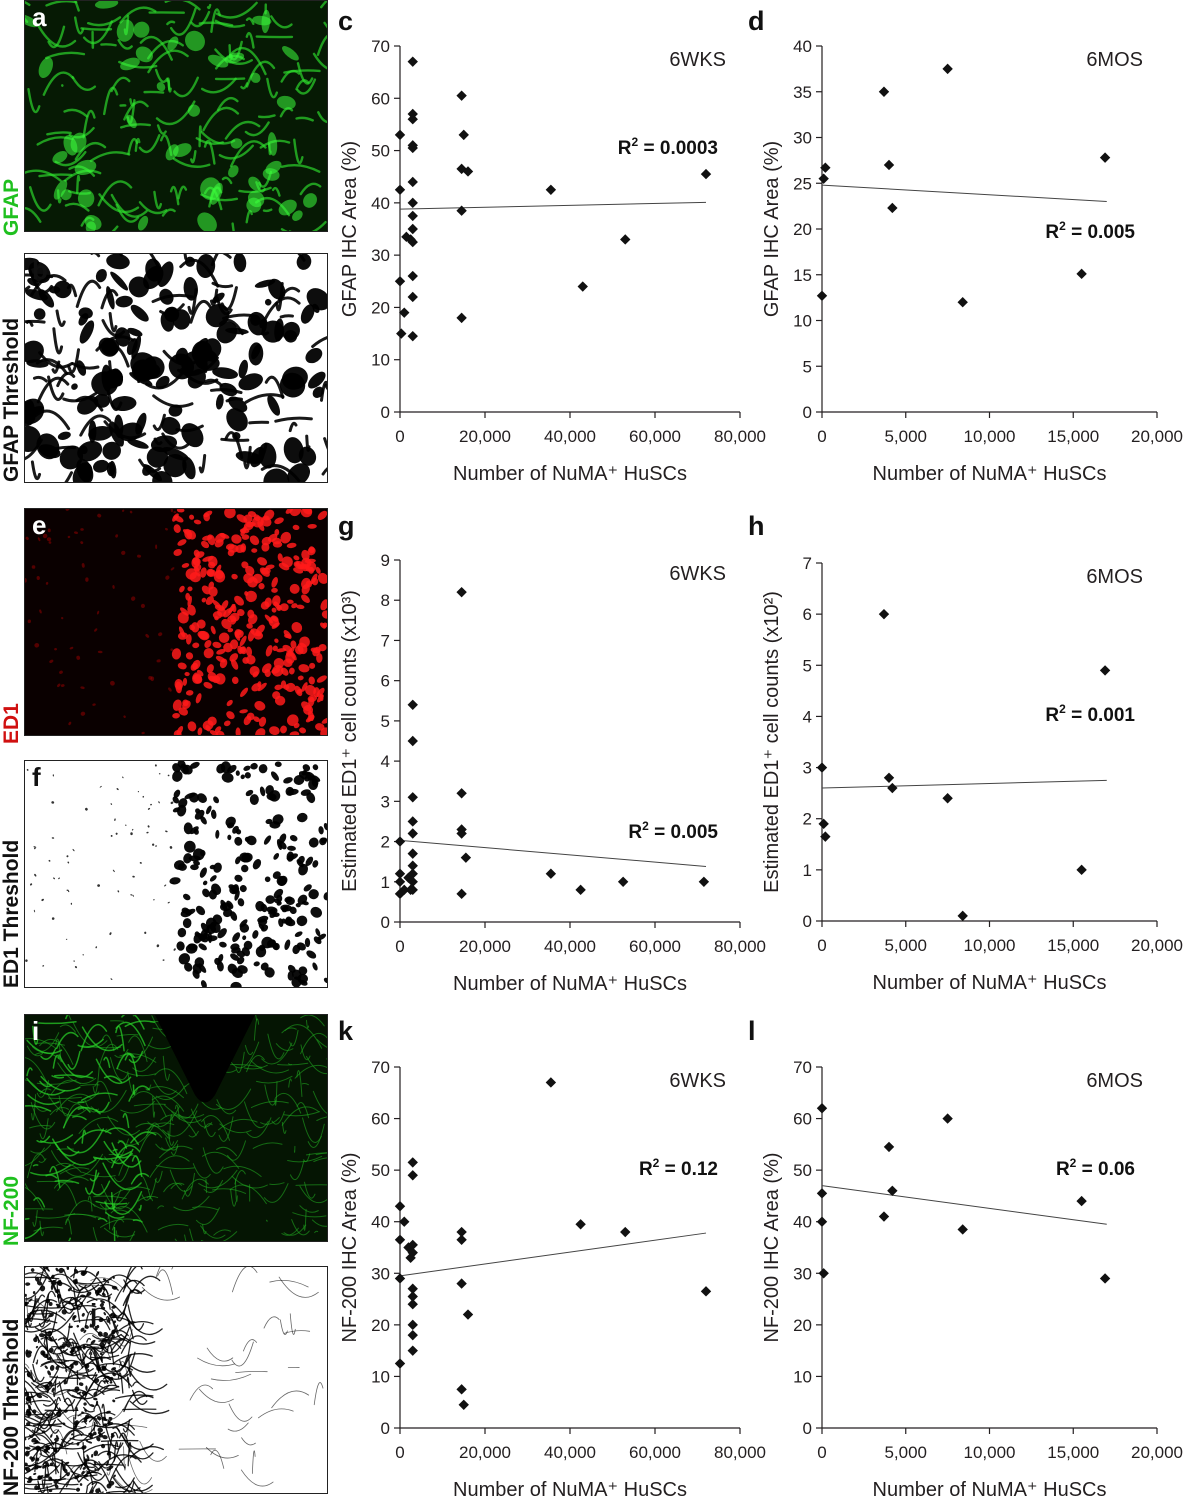 Image resolution: width=1188 pixels, height=1501 pixels. Describe the element at coordinates (990, 474) in the screenshot. I see `chart-d-x-axis-label: Number of NuMA⁺ HuSCs` at that location.